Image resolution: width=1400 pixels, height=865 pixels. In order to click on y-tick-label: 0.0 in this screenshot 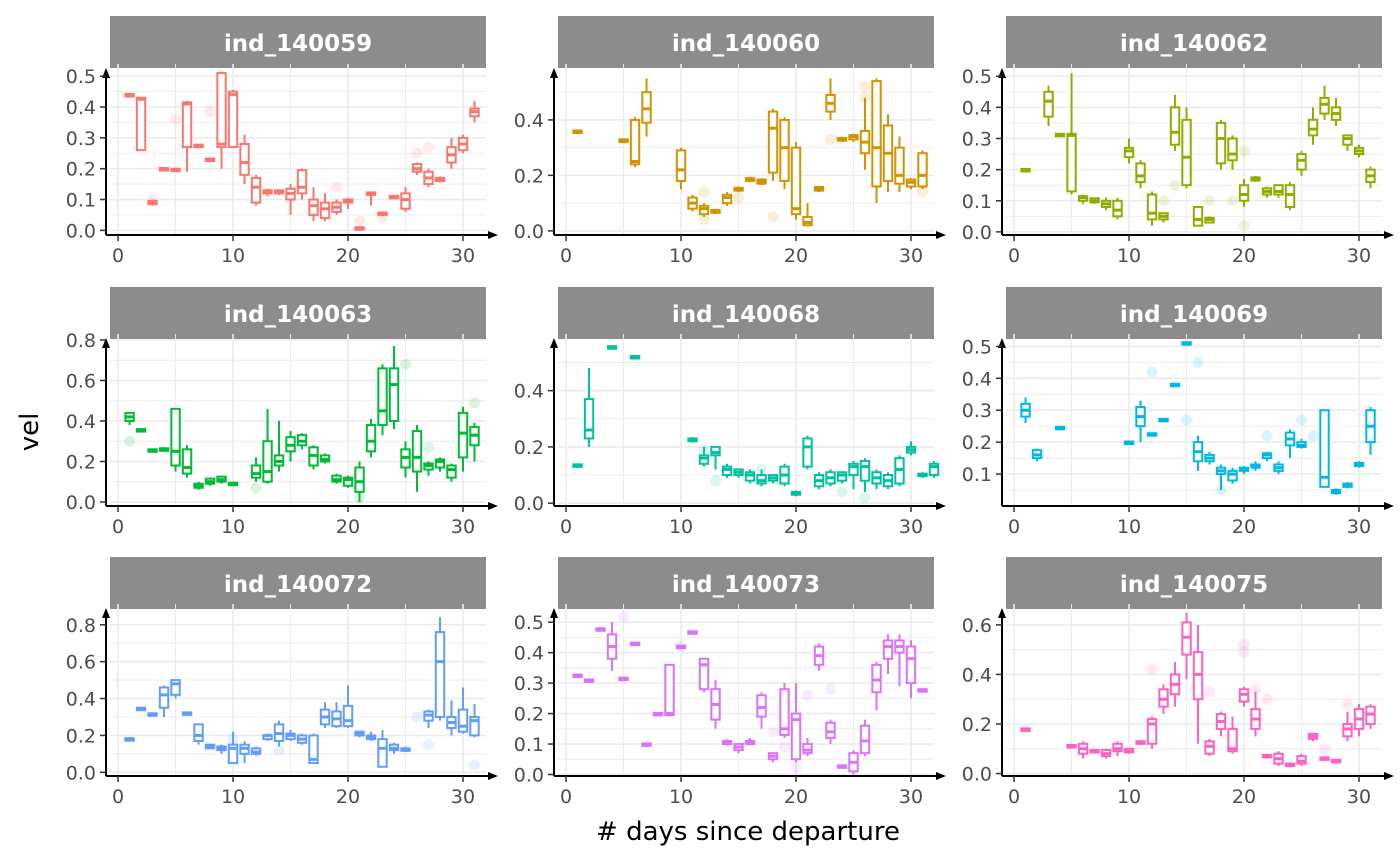, I will do `click(529, 232)`.